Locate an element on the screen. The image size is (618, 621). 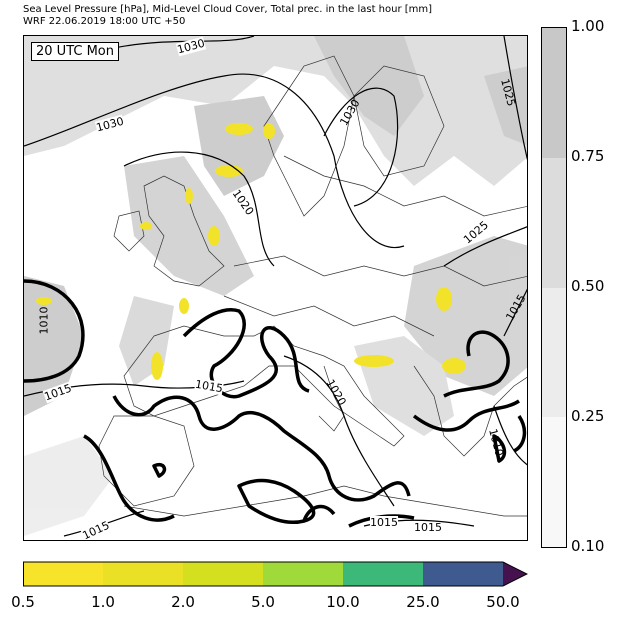
time-label: 20 UTC Mon is located at coordinates (75, 51).